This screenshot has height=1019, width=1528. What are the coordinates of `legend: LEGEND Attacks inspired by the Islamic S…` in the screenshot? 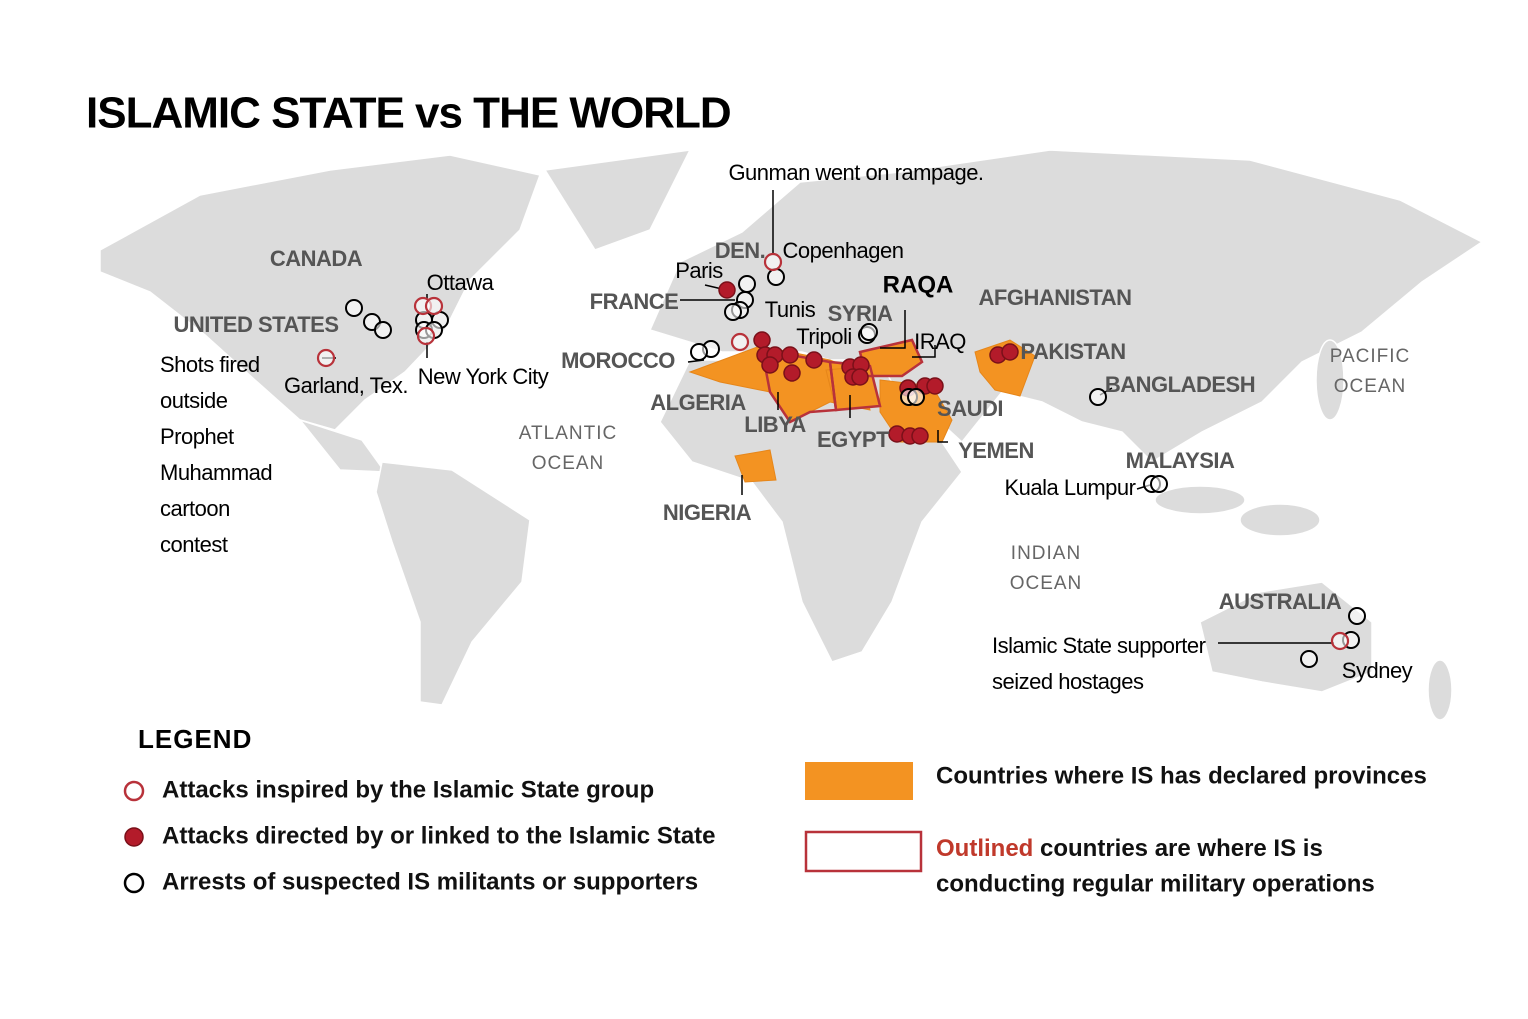 It's located at (775, 810).